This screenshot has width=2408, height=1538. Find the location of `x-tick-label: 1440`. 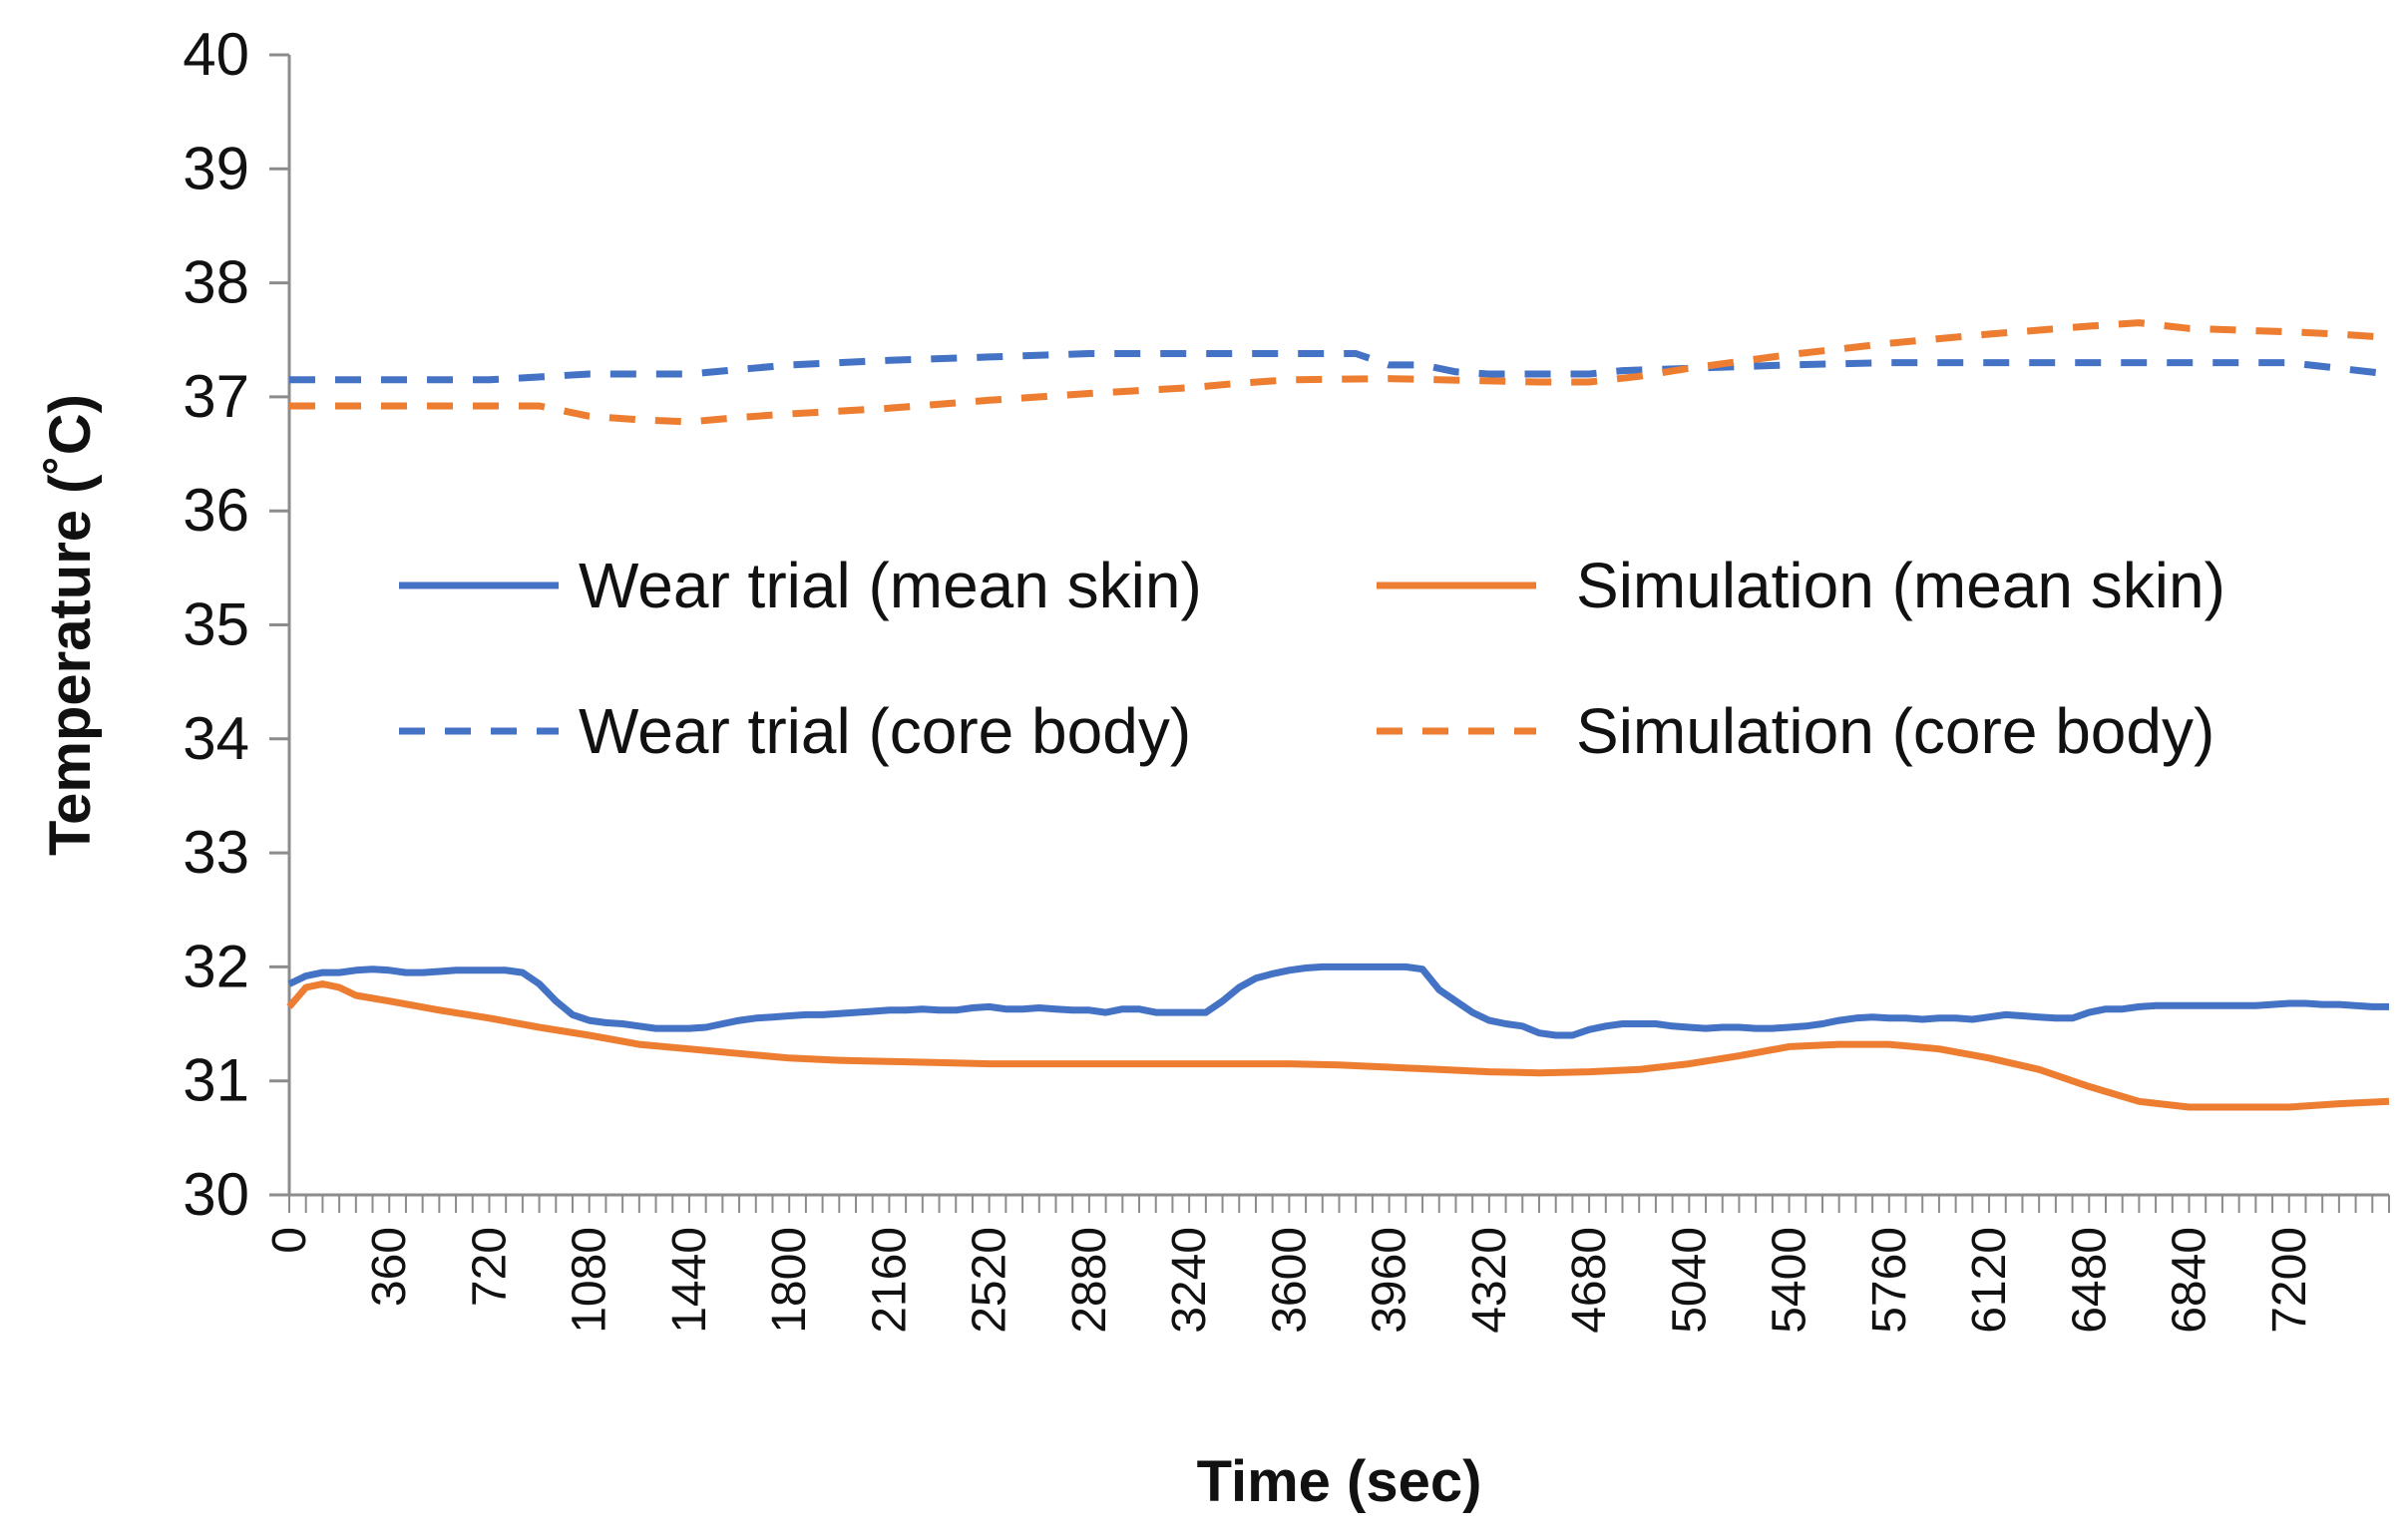

x-tick-label: 1440 is located at coordinates (690, 1280).